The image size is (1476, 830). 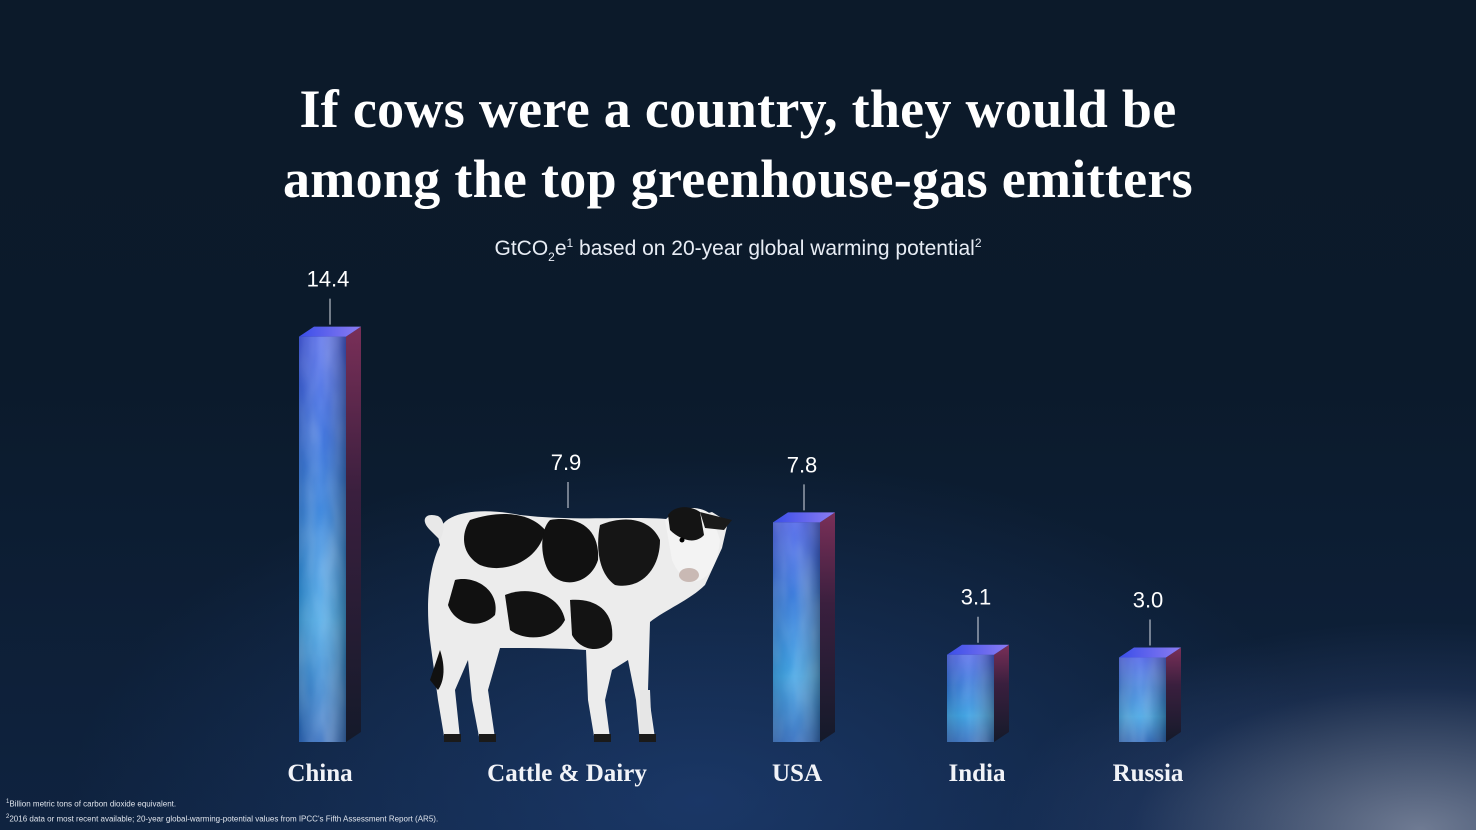 I want to click on footnote-ref-1: 1, so click(x=570, y=243).